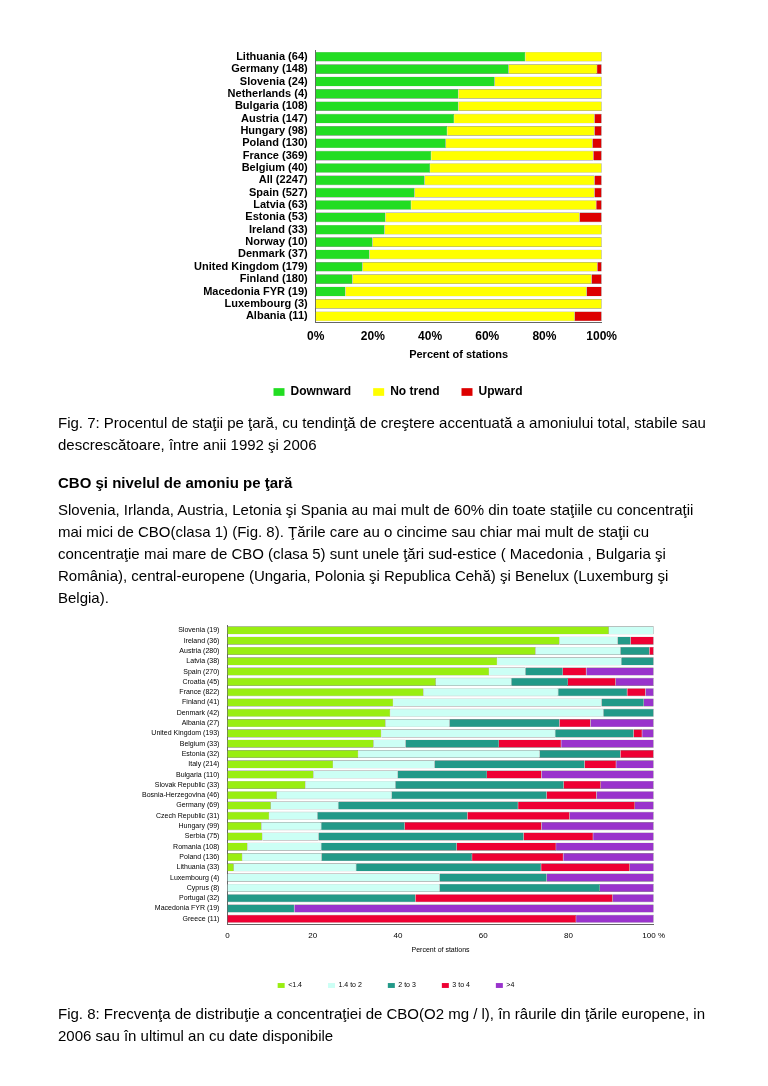  What do you see at coordinates (228, 935) in the screenshot?
I see `x-tick-label: 0` at bounding box center [228, 935].